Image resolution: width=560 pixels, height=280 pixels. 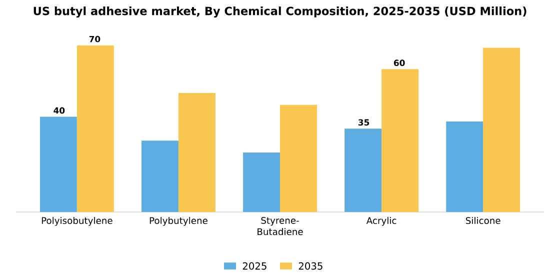 What do you see at coordinates (280, 226) in the screenshot?
I see `x-tick-label: Styrene-Butadiene` at bounding box center [280, 226].